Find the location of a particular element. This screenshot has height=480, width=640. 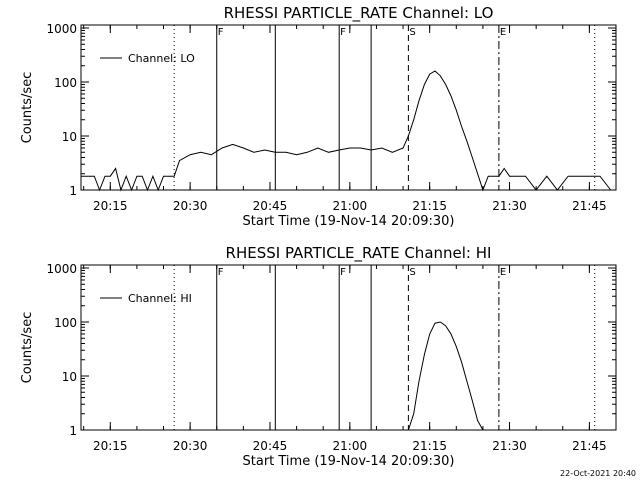

chart-title: RHESSI PARTICLE_RATE Channel: HI is located at coordinates (359, 253).